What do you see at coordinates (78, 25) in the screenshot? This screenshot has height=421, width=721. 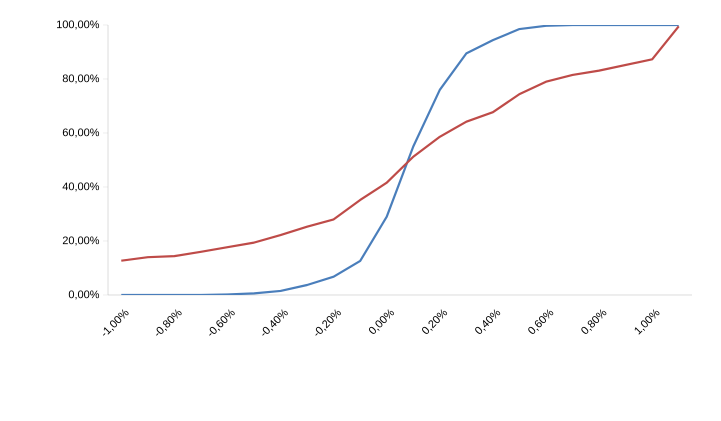 I see `y-tick-label: 100,00%` at bounding box center [78, 25].